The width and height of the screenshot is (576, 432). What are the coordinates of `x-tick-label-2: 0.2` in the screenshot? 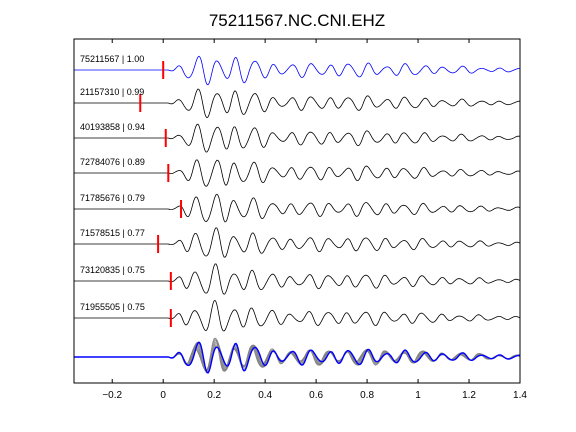 It's located at (214, 395).